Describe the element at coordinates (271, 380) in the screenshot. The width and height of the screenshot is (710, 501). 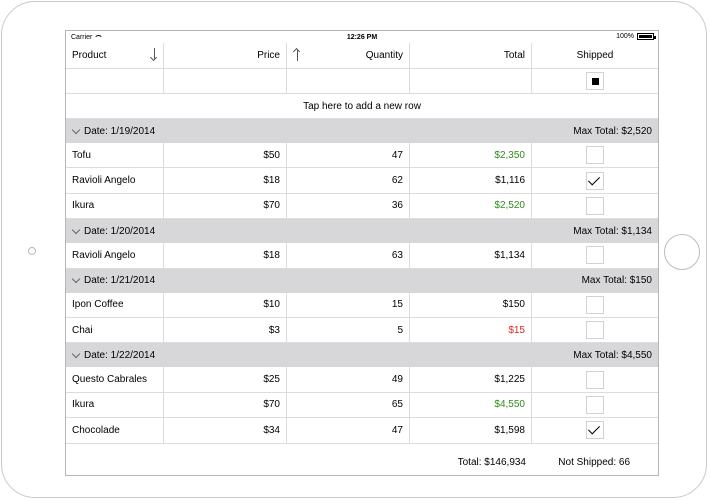
I see `price-value: $25` at that location.